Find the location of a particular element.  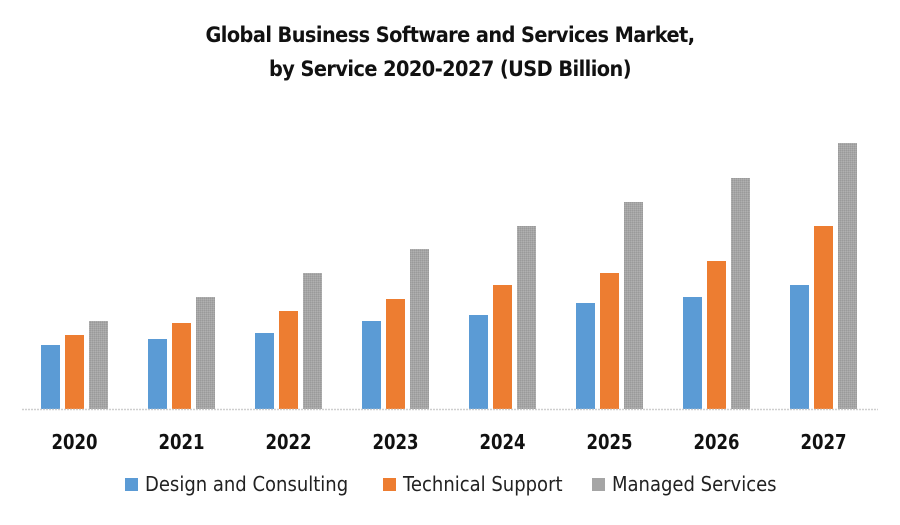

bar-technical-support-2026 is located at coordinates (716, 335).